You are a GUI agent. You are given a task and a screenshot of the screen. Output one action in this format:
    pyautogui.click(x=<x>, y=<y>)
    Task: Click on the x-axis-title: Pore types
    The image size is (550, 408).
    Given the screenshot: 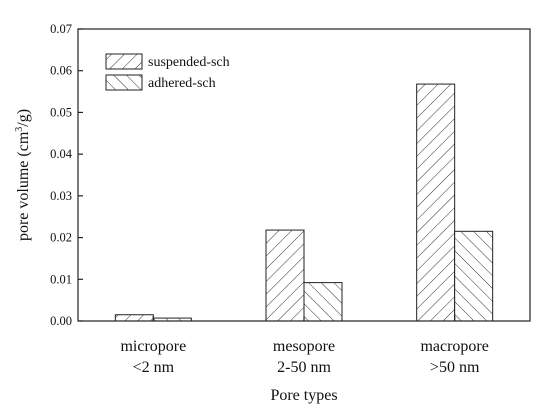 What is the action you would take?
    pyautogui.click(x=303, y=395)
    